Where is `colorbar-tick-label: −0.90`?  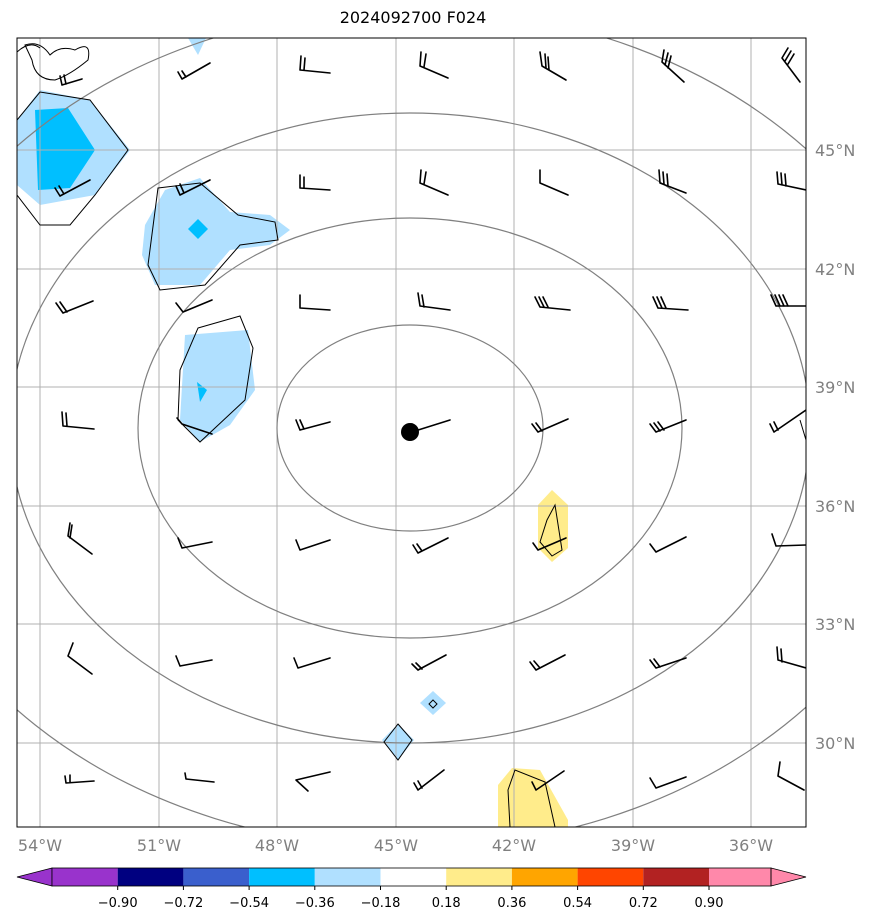
colorbar-tick-label: −0.90 is located at coordinates (118, 903).